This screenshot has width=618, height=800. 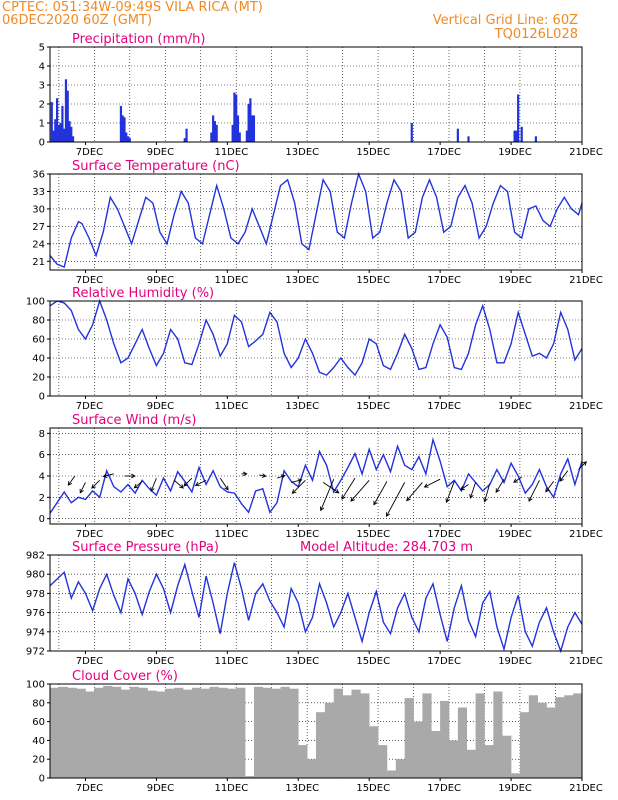 What do you see at coordinates (89, 661) in the screenshot?
I see `pressure-x-tick-label: 7DEC` at bounding box center [89, 661].